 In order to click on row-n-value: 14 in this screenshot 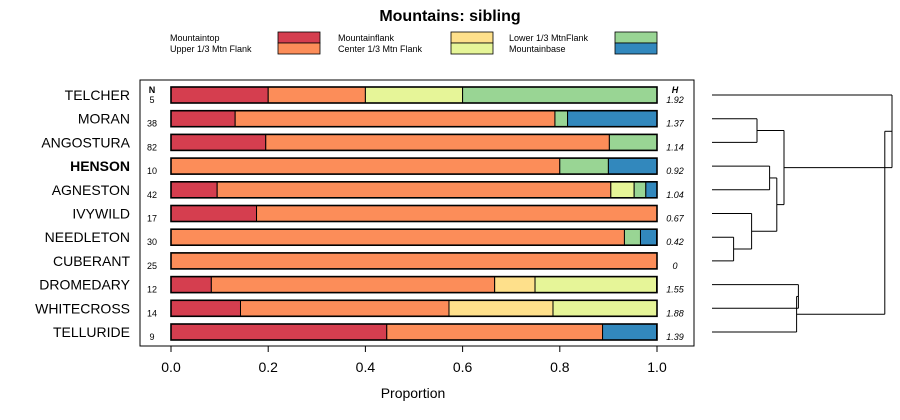, I will do `click(152, 313)`.